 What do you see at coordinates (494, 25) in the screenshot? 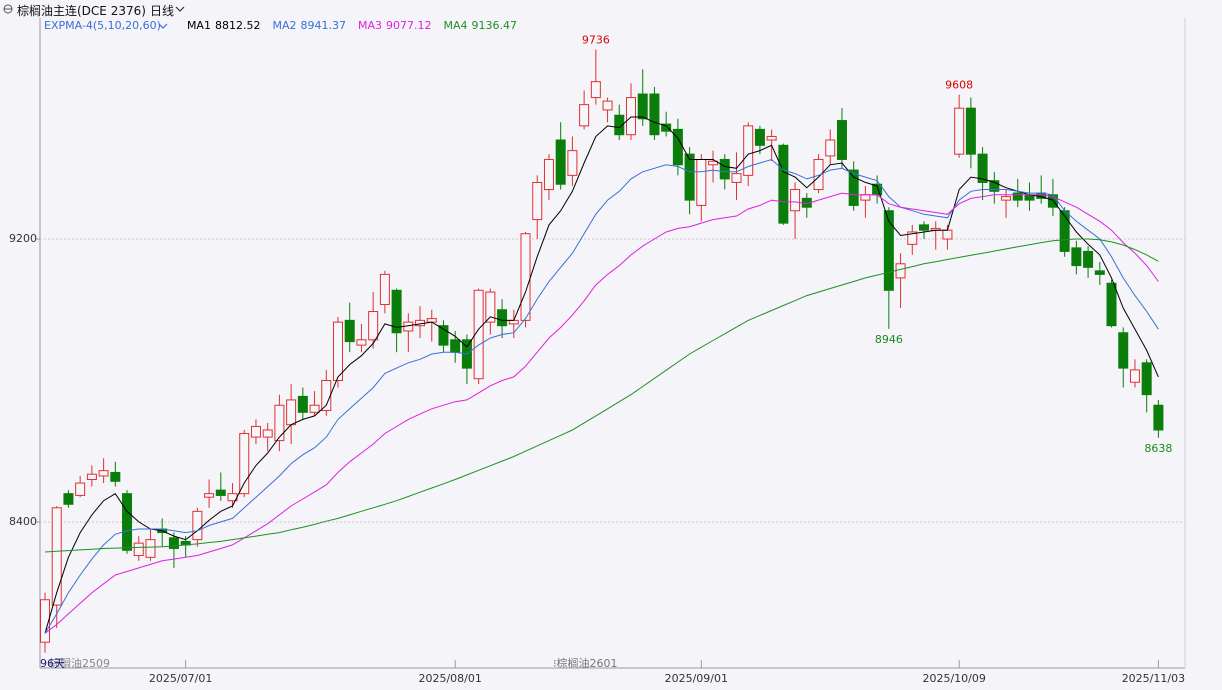
I see `legend-value: 9136.47` at bounding box center [494, 25].